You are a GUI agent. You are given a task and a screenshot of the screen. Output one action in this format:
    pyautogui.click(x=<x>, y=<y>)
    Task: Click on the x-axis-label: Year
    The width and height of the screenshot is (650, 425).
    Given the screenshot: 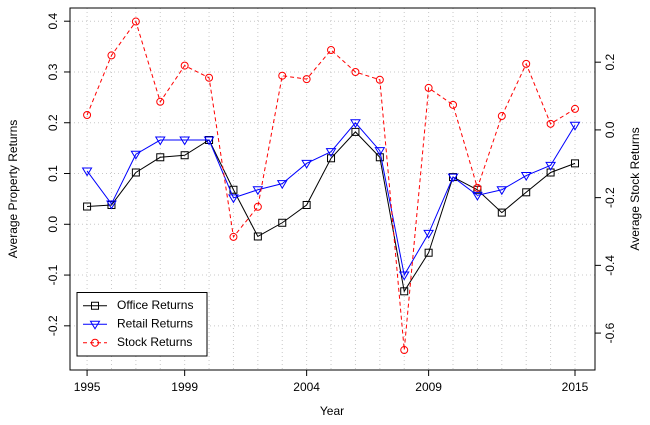 What is the action you would take?
    pyautogui.click(x=332, y=411)
    